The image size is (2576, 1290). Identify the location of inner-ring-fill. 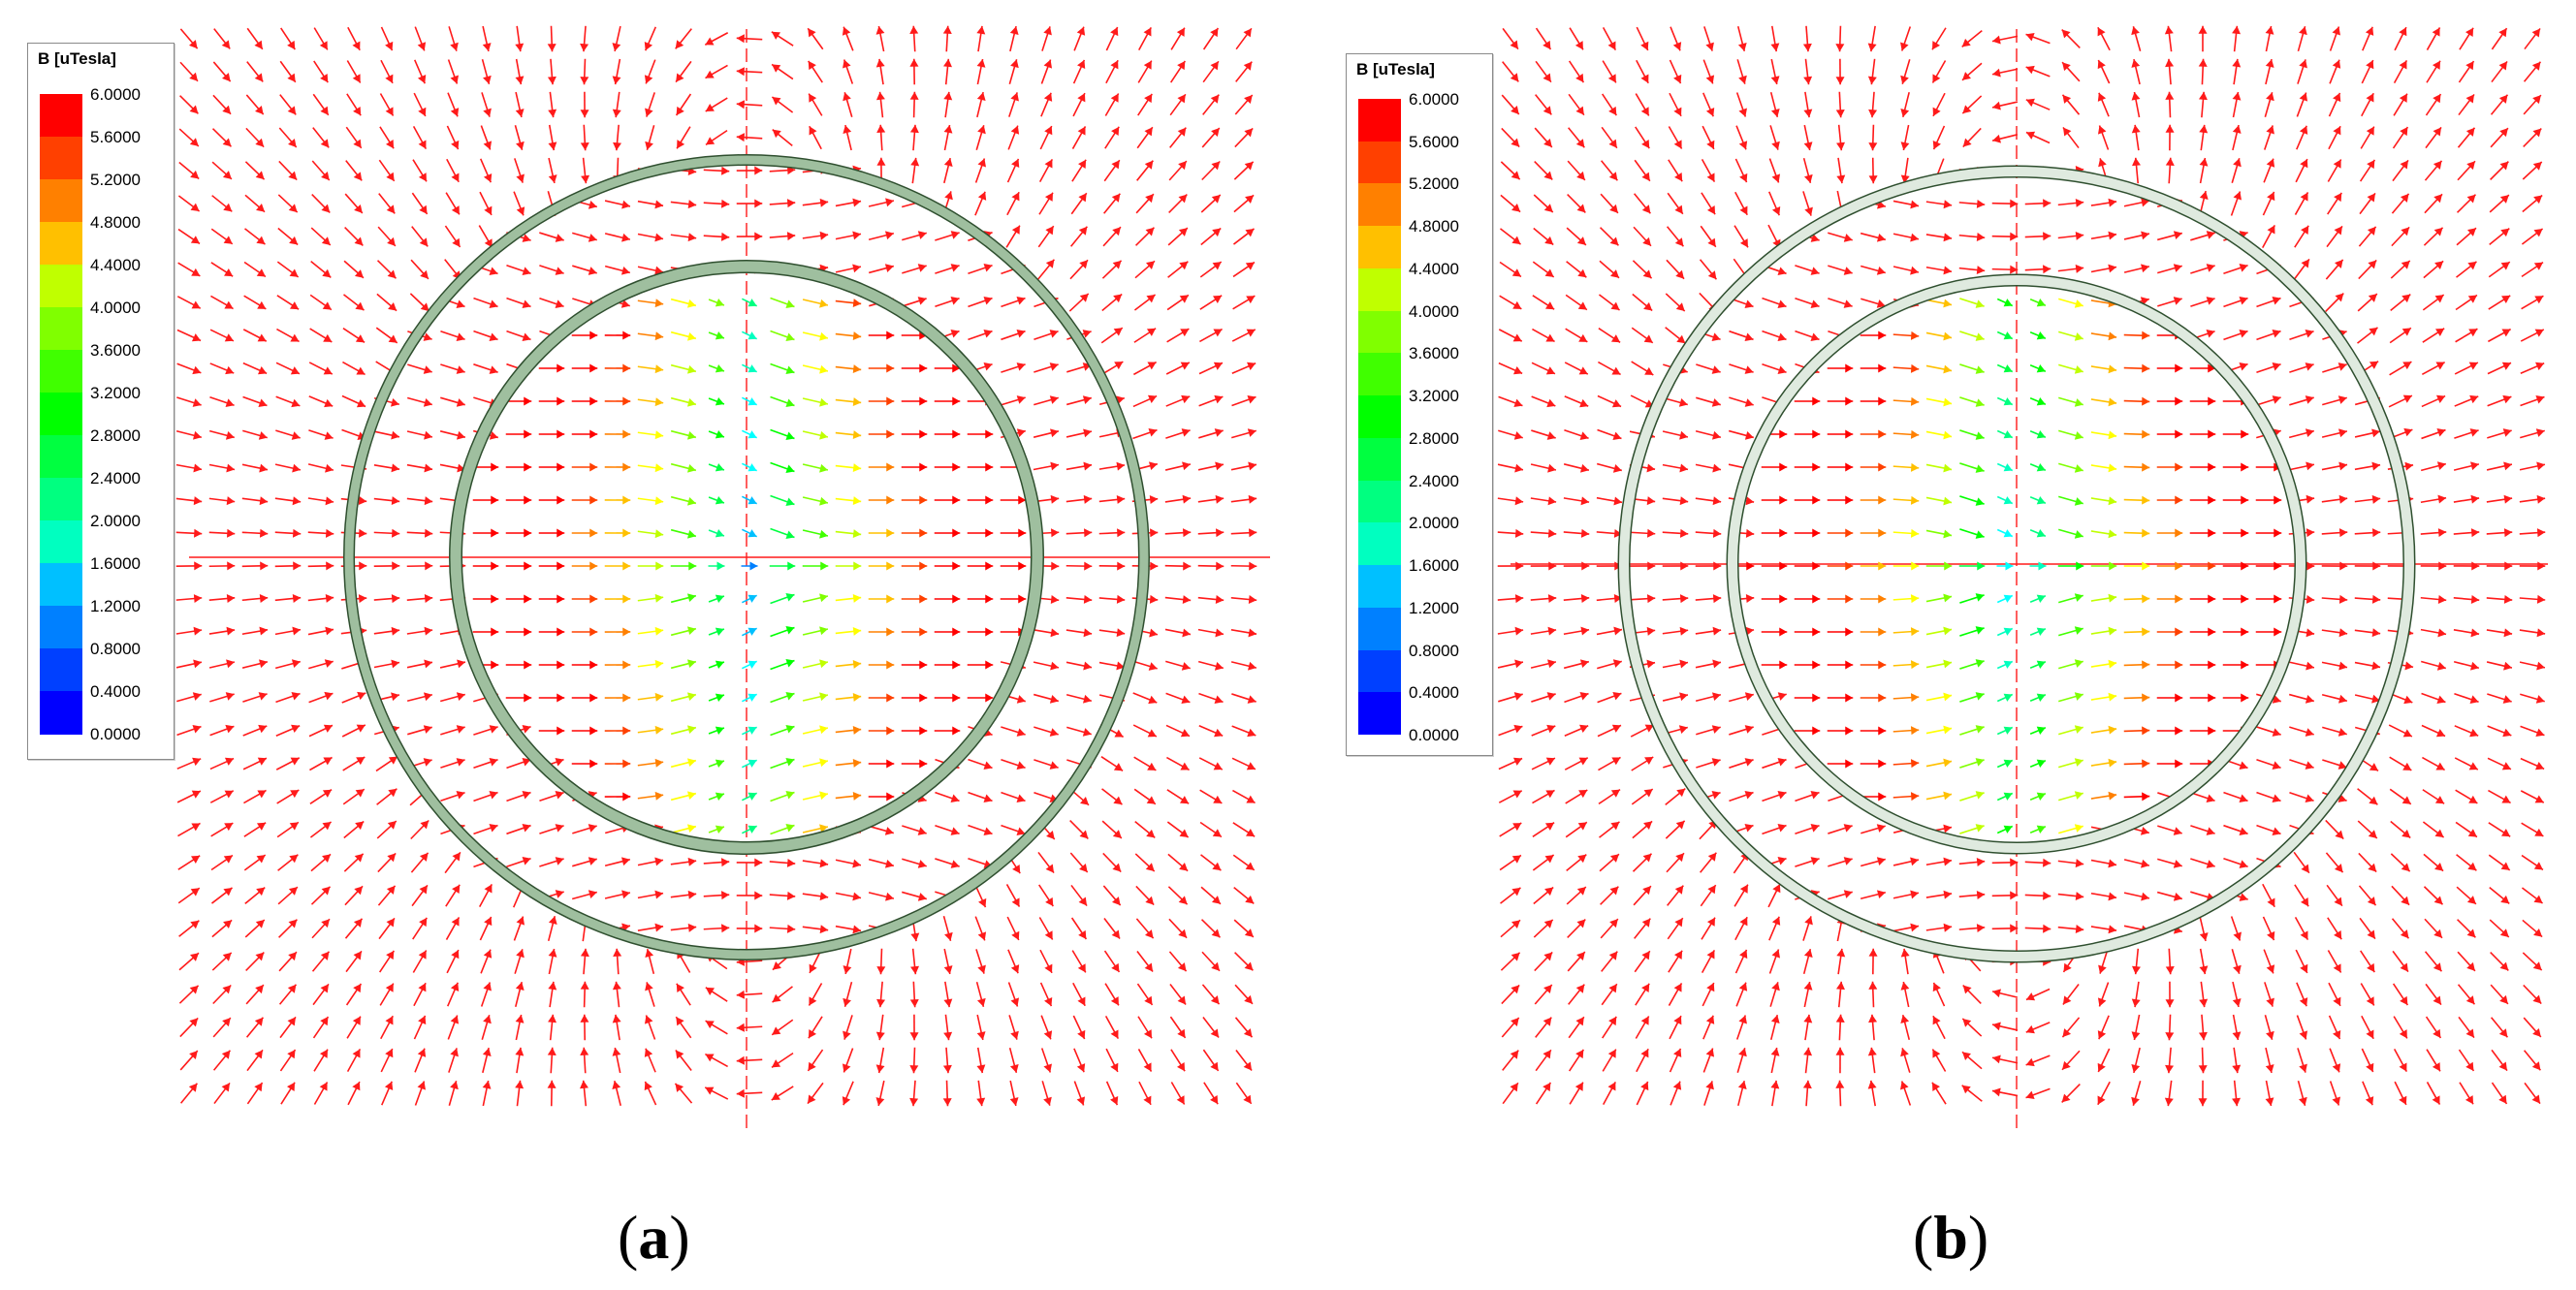
(2017, 564).